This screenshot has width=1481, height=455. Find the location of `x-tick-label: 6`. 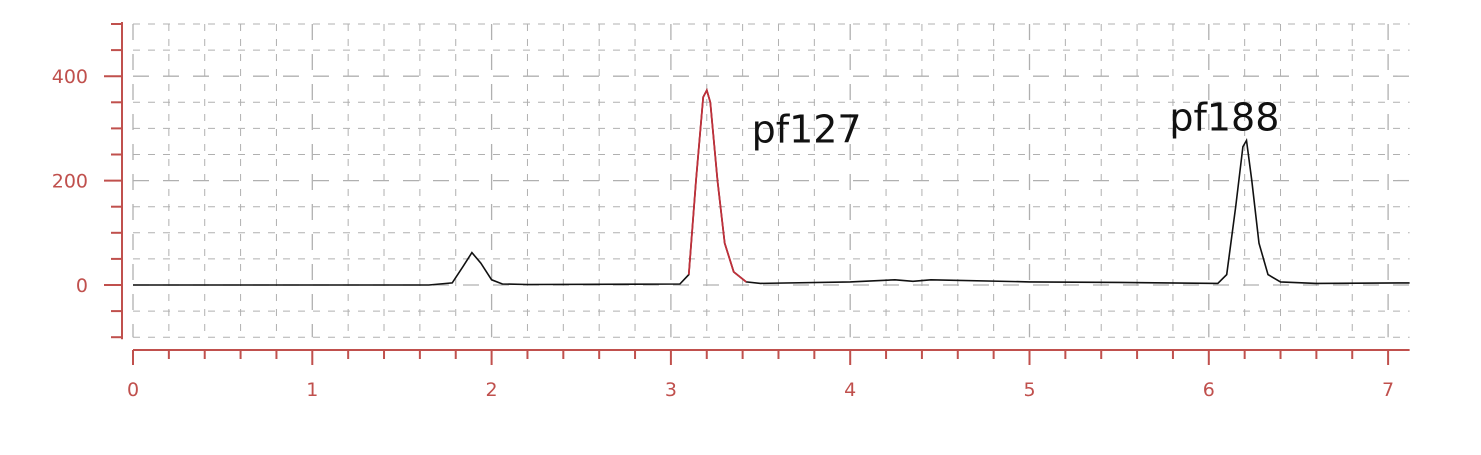

x-tick-label: 6 is located at coordinates (1209, 390).